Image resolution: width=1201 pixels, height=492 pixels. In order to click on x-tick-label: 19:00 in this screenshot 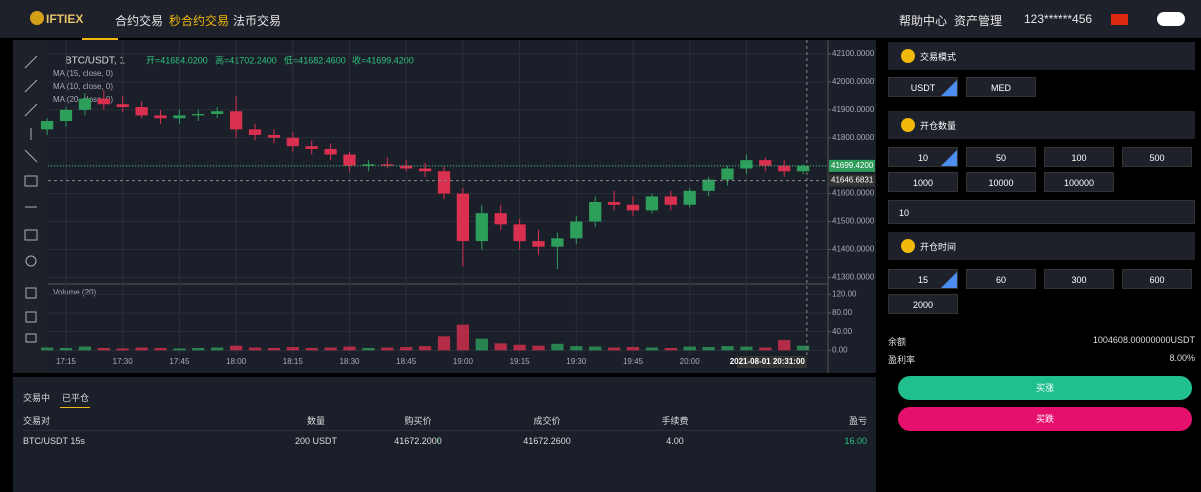, I will do `click(463, 361)`.